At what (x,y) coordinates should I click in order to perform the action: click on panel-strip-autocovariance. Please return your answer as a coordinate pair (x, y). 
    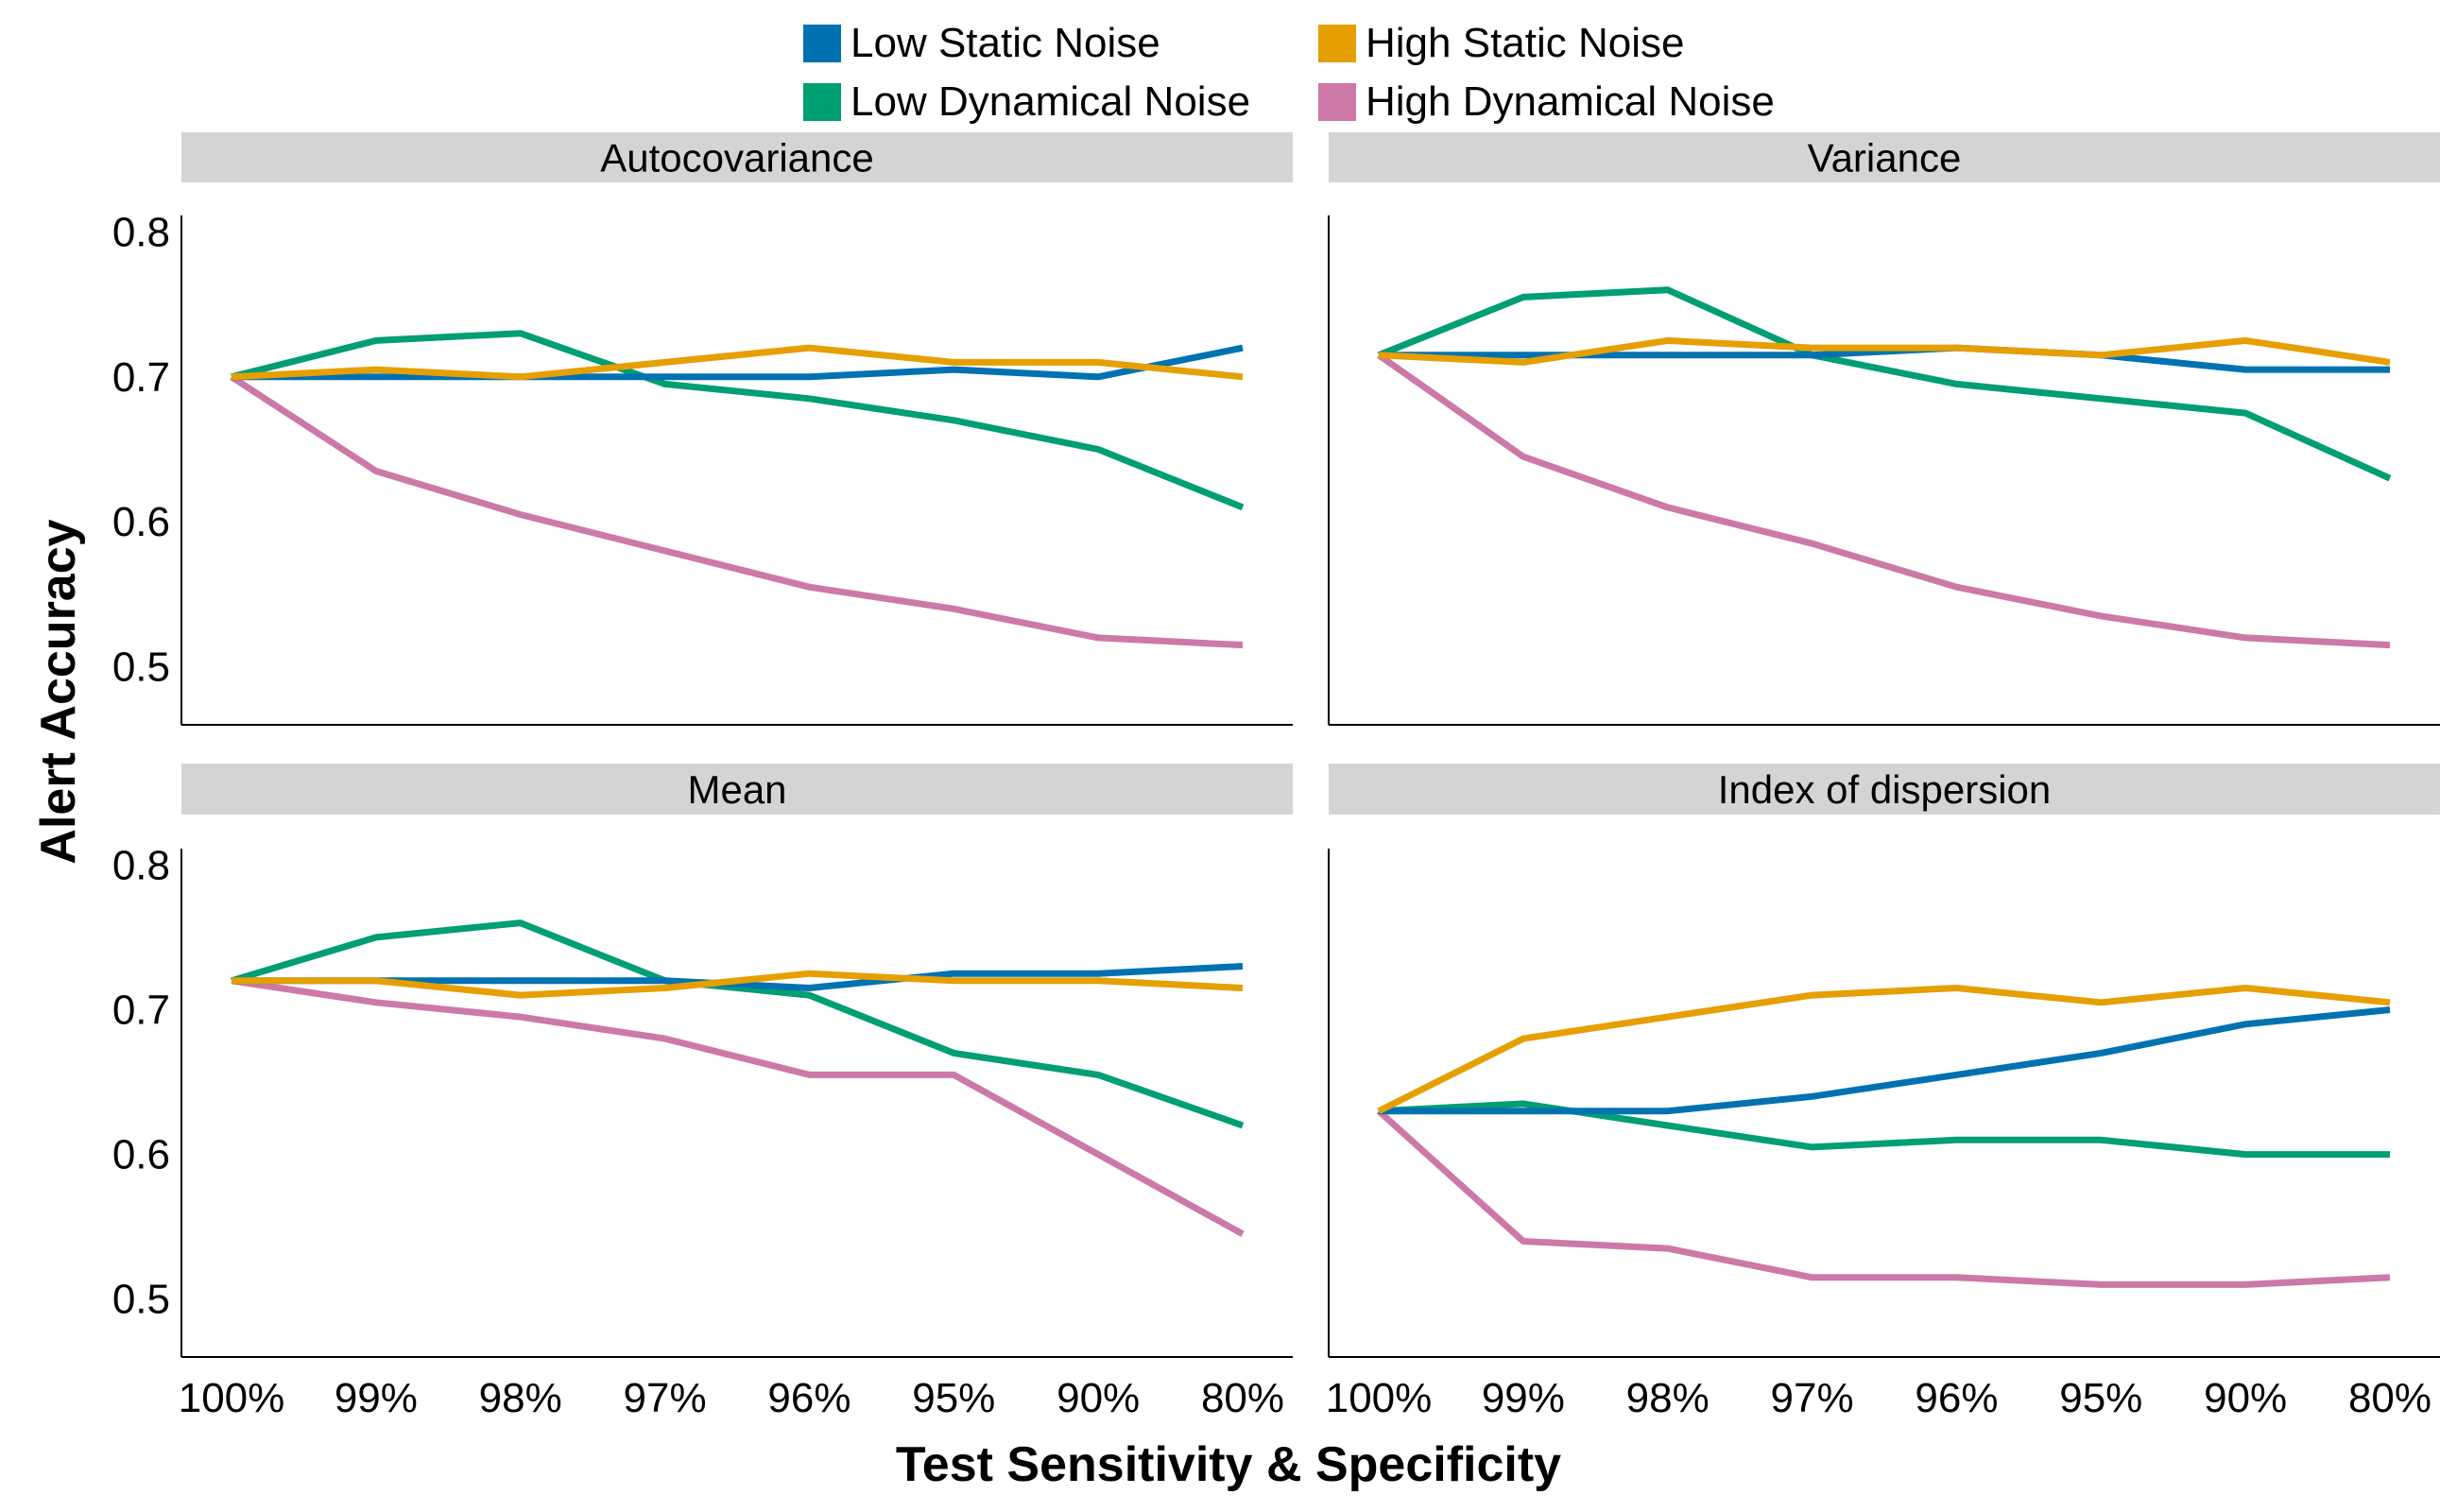
    Looking at the image, I should click on (737, 157).